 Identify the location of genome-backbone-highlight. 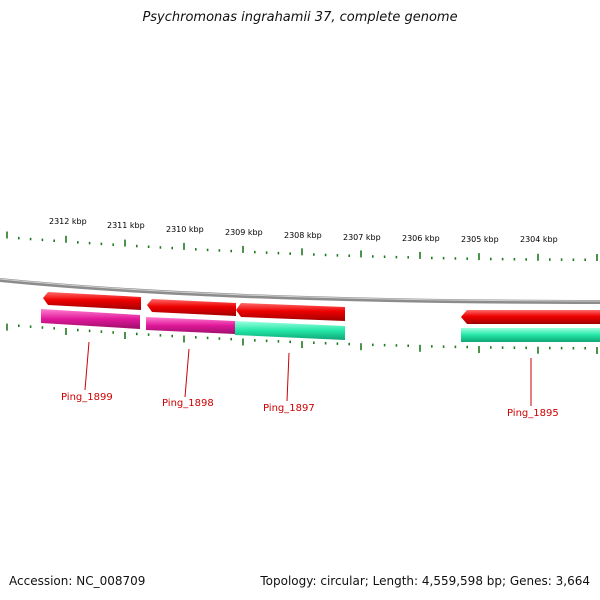
(300, 290).